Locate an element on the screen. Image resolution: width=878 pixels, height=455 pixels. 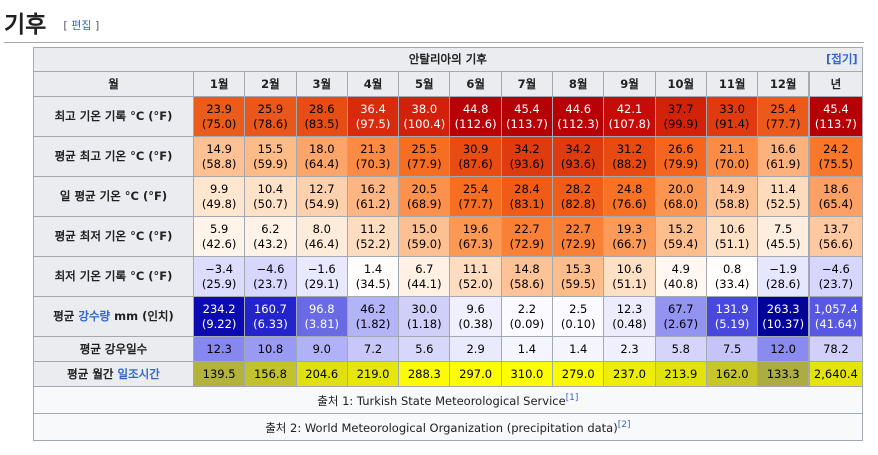
month-header: 8월 is located at coordinates (578, 84).